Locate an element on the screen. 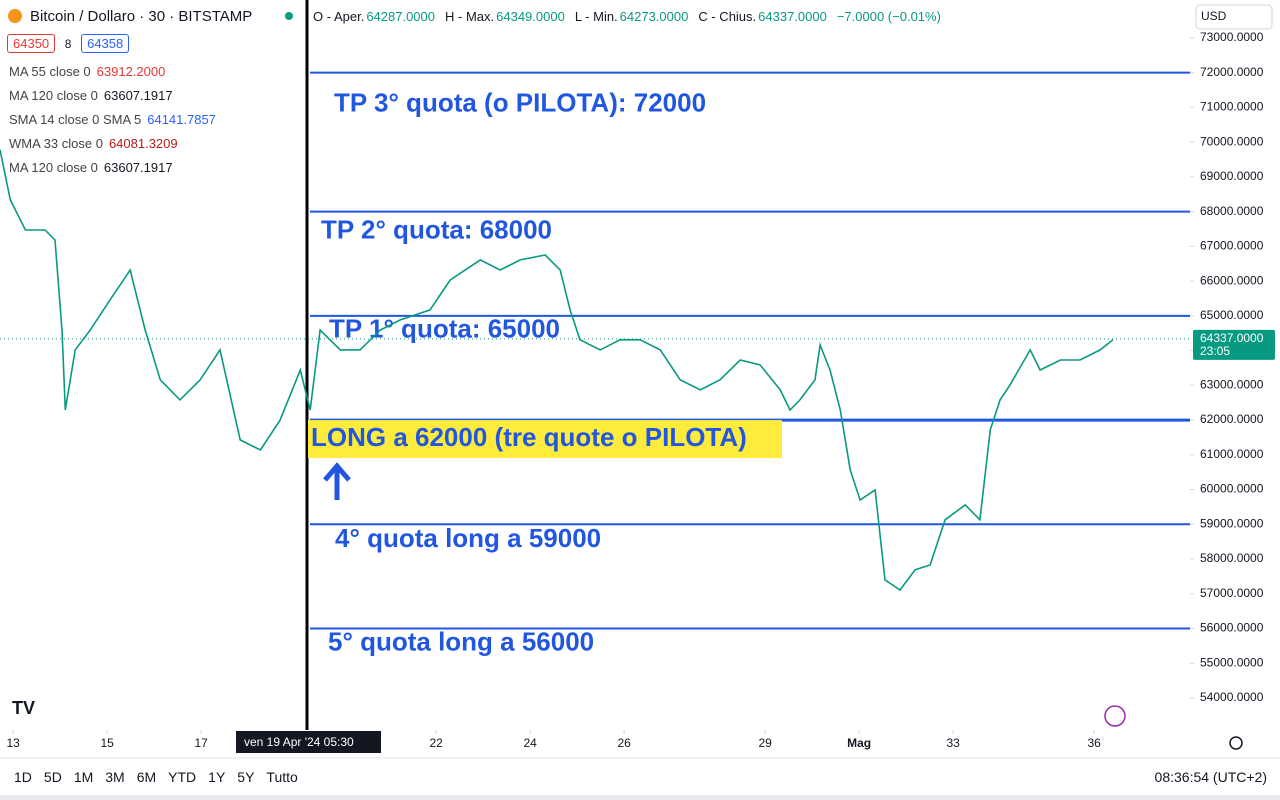  range-button: 1D is located at coordinates (23, 777).